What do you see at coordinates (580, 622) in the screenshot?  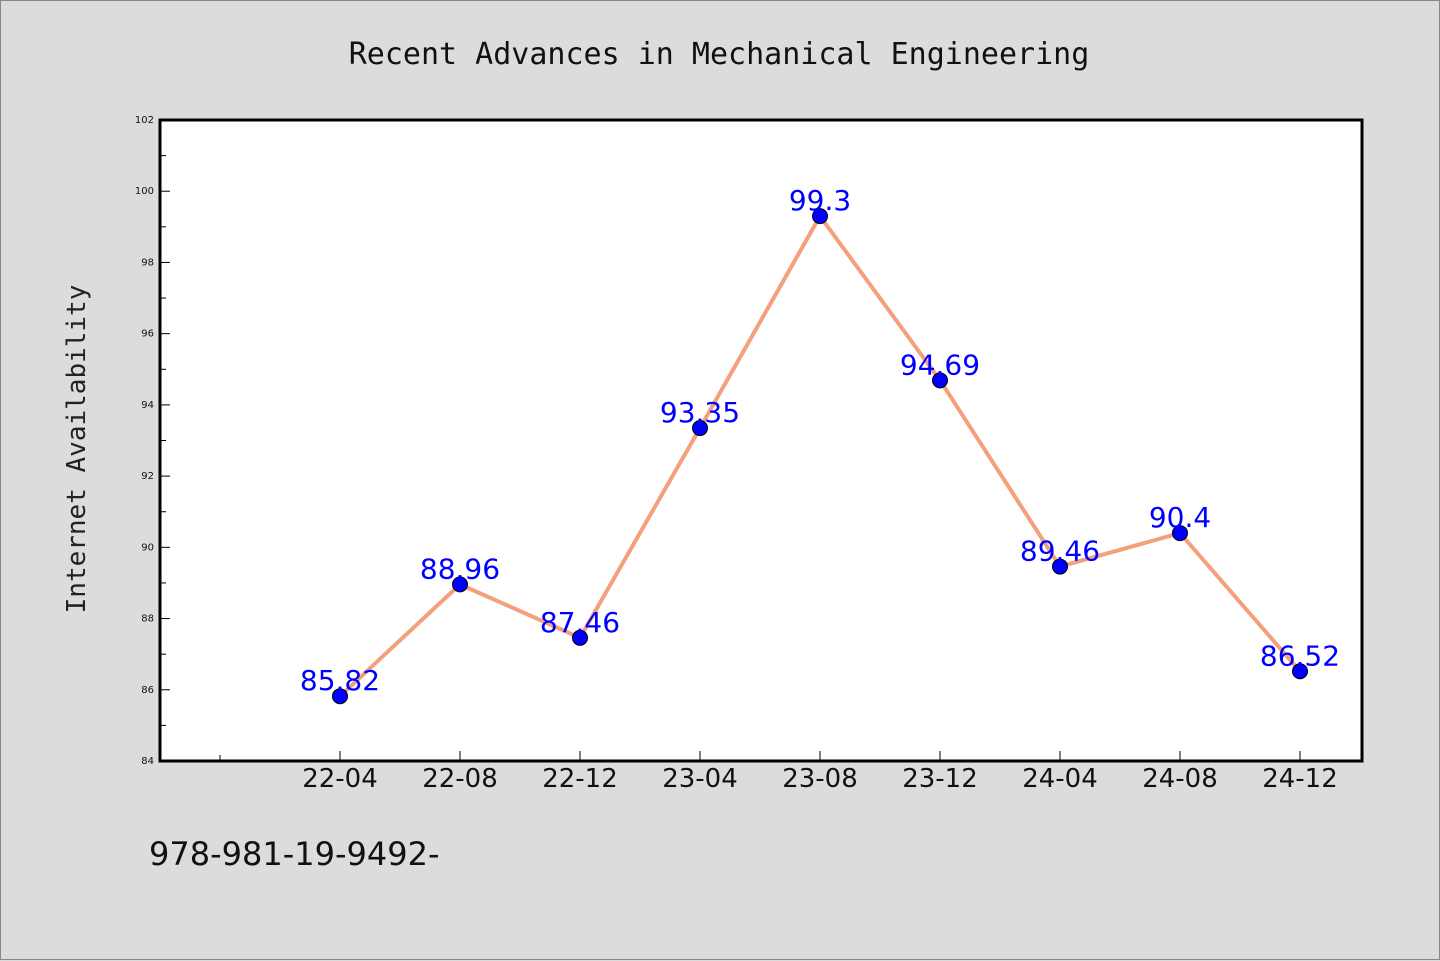 I see `data-label: 87.46` at bounding box center [580, 622].